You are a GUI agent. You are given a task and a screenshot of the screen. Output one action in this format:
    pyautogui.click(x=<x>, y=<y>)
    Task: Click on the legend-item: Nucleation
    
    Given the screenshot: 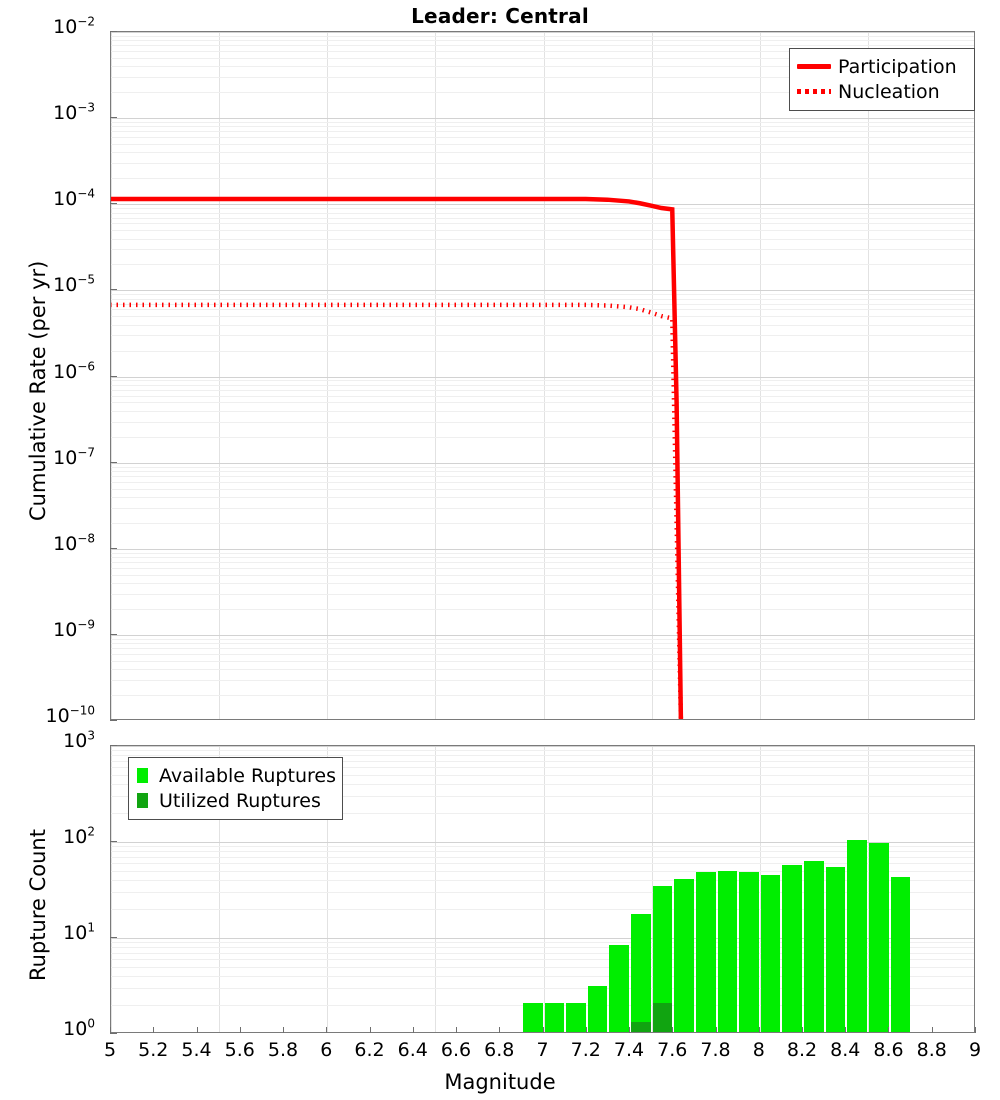 What is the action you would take?
    pyautogui.click(x=881, y=91)
    